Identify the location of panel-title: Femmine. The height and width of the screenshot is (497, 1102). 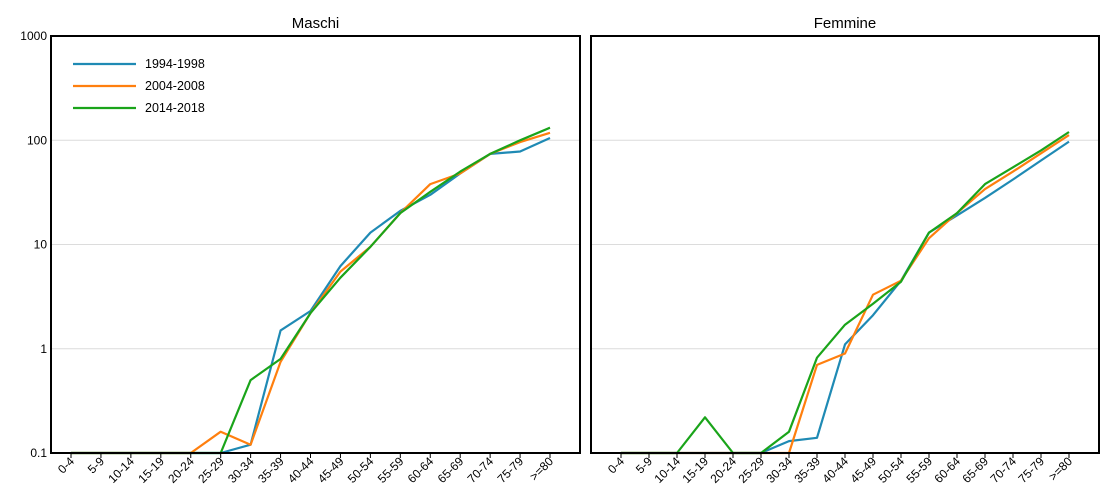
(845, 23).